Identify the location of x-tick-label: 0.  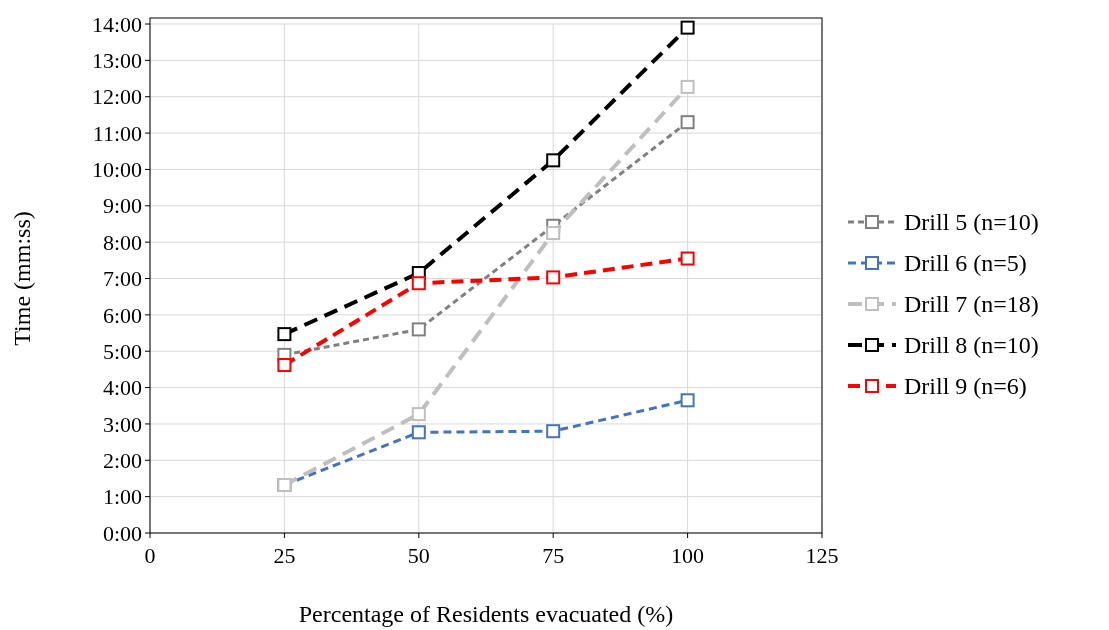
(150, 555).